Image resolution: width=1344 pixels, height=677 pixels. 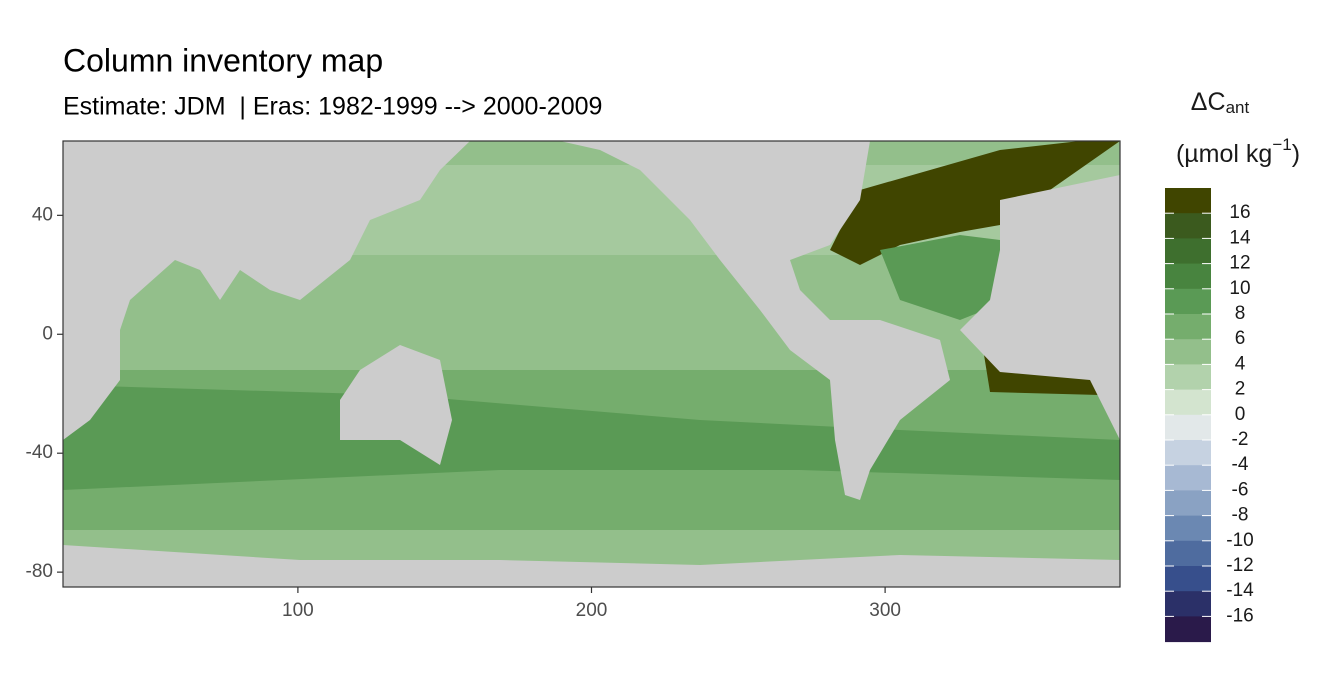 What do you see at coordinates (1239, 288) in the screenshot?
I see `legend-label: 10` at bounding box center [1239, 288].